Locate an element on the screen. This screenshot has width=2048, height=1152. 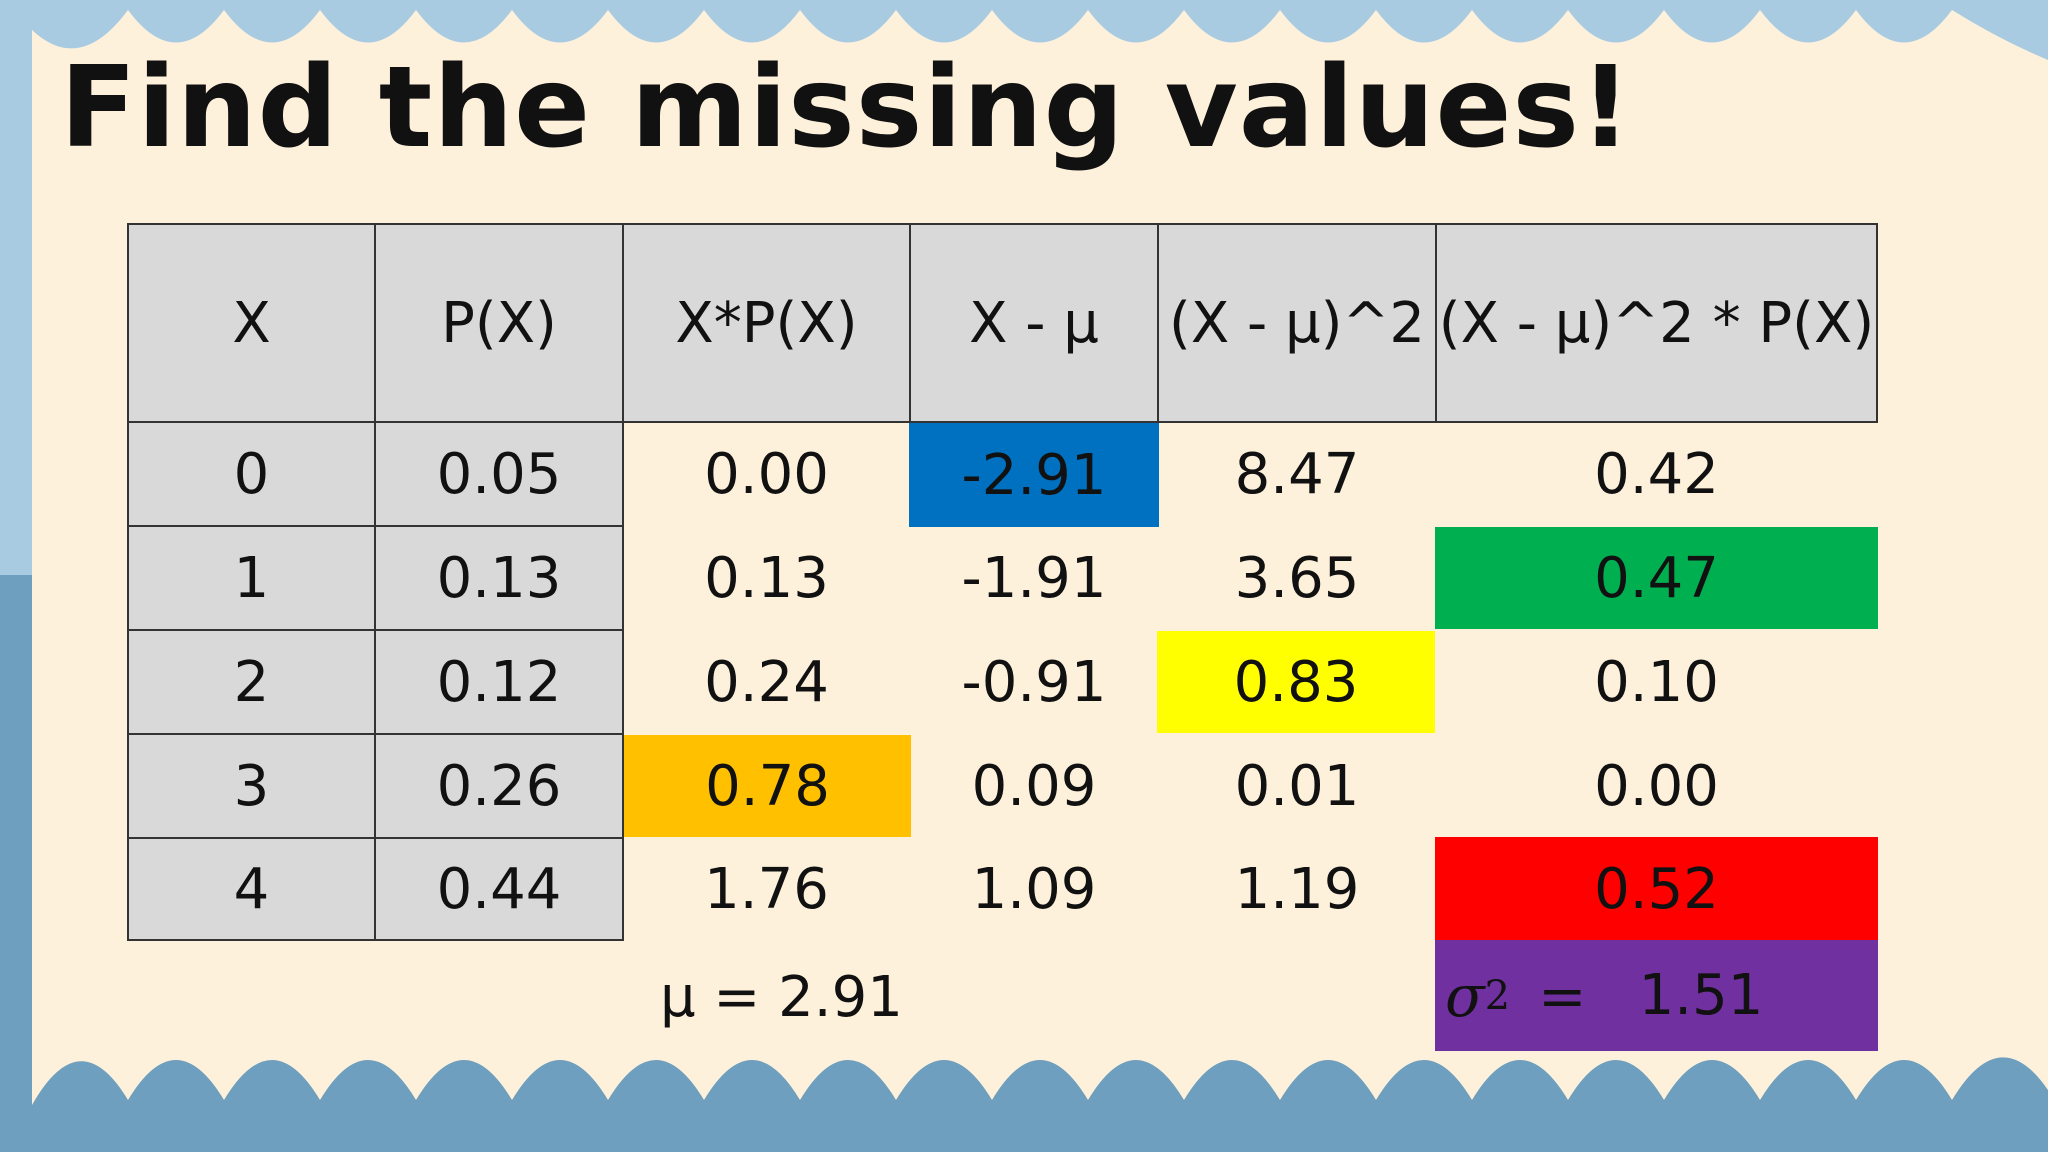
page-title: Find the missing values! is located at coordinates (846, 108).